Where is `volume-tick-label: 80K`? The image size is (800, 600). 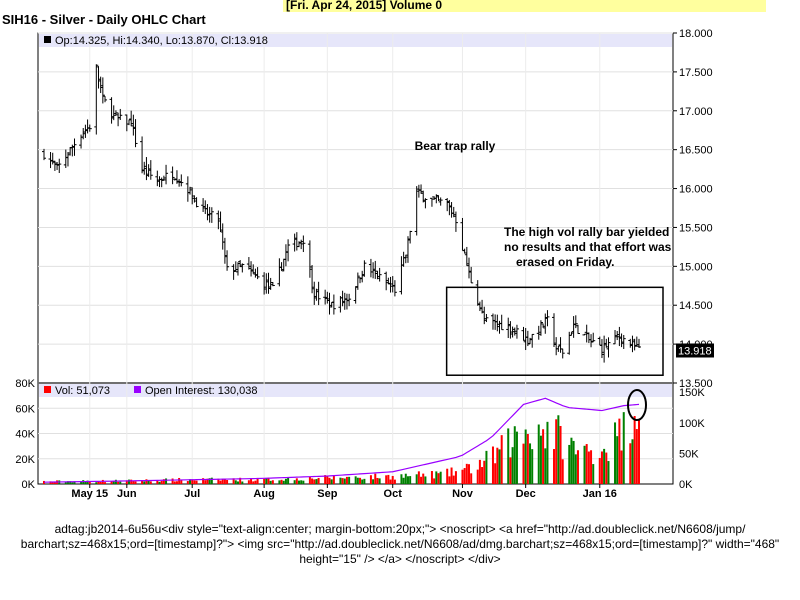
volume-tick-label: 80K is located at coordinates (25, 384).